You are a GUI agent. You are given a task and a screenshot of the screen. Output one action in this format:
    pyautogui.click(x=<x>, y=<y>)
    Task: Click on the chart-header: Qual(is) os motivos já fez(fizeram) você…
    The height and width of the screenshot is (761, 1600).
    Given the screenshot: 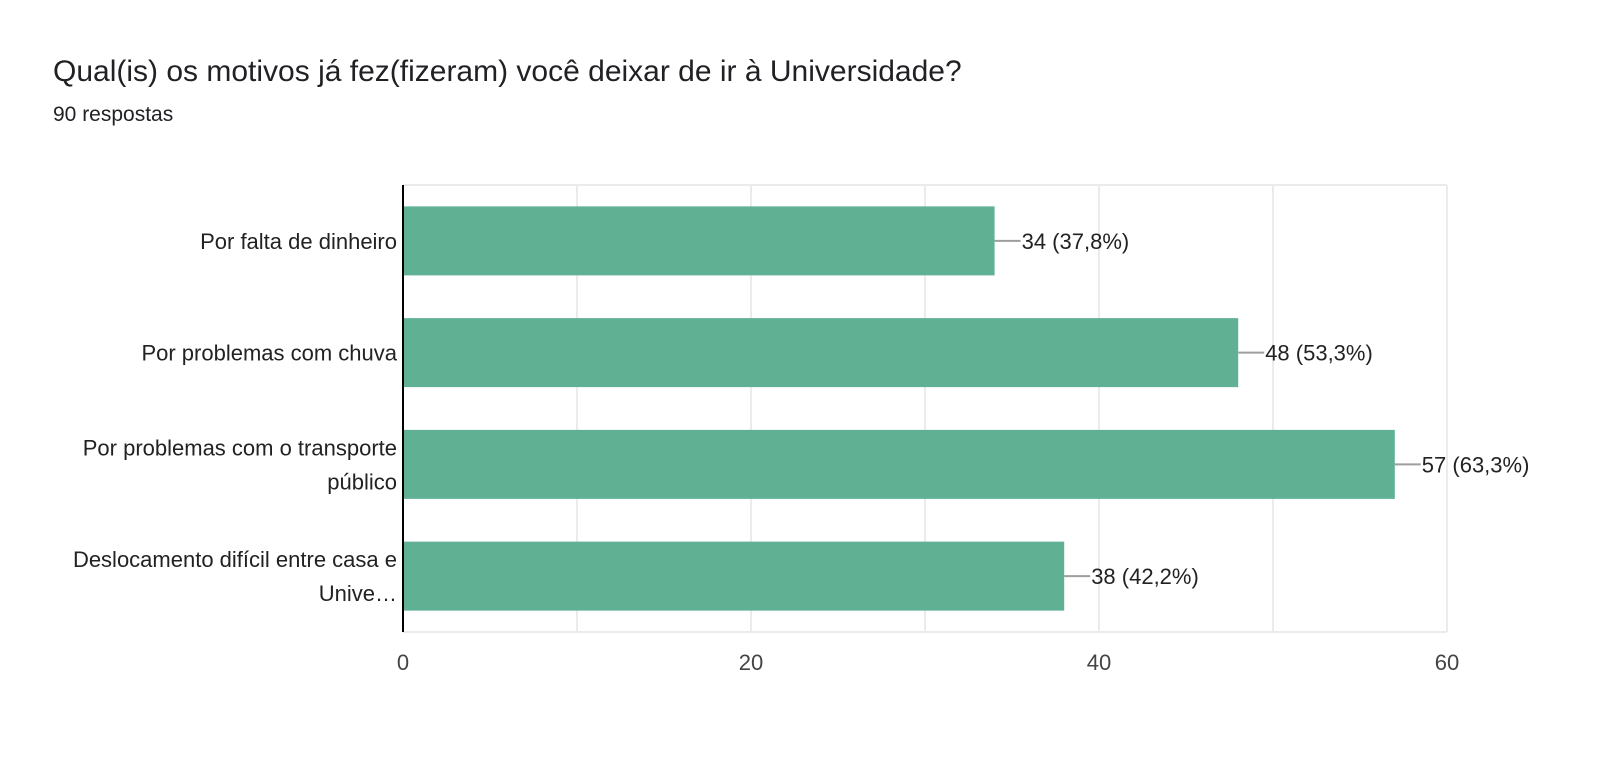 What is the action you would take?
    pyautogui.click(x=507, y=91)
    